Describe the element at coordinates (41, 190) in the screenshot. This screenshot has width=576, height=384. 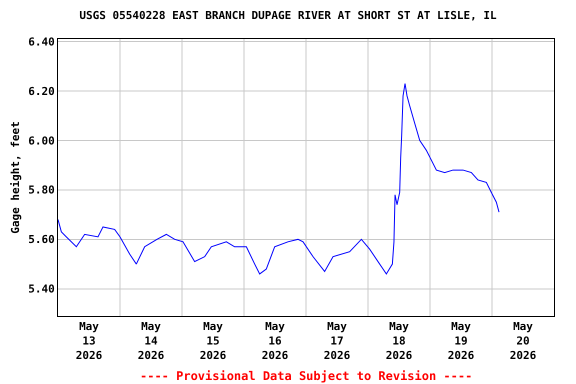
I see `y-tick-label: 5.80` at that location.